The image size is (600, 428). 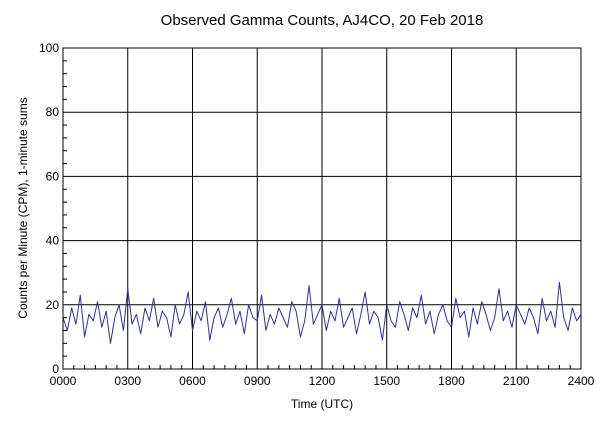 I want to click on x-axis-title: Time (UTC), so click(x=322, y=404).